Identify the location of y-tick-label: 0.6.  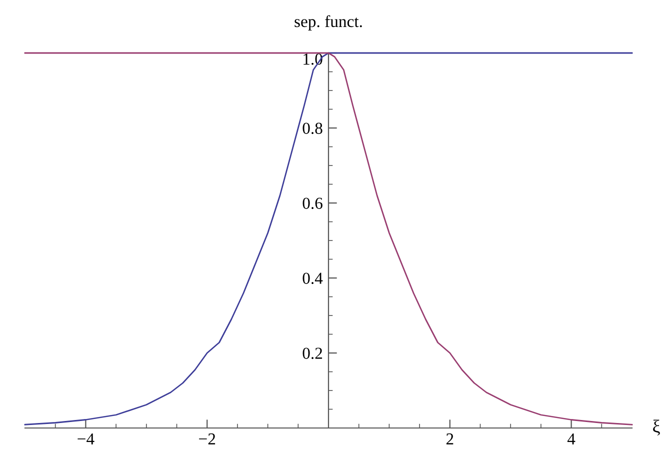
(312, 204).